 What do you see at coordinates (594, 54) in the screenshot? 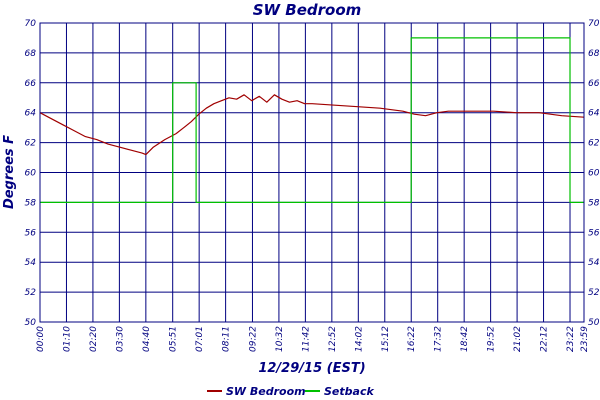
I see `y-tick-label-right: 68` at bounding box center [594, 54].